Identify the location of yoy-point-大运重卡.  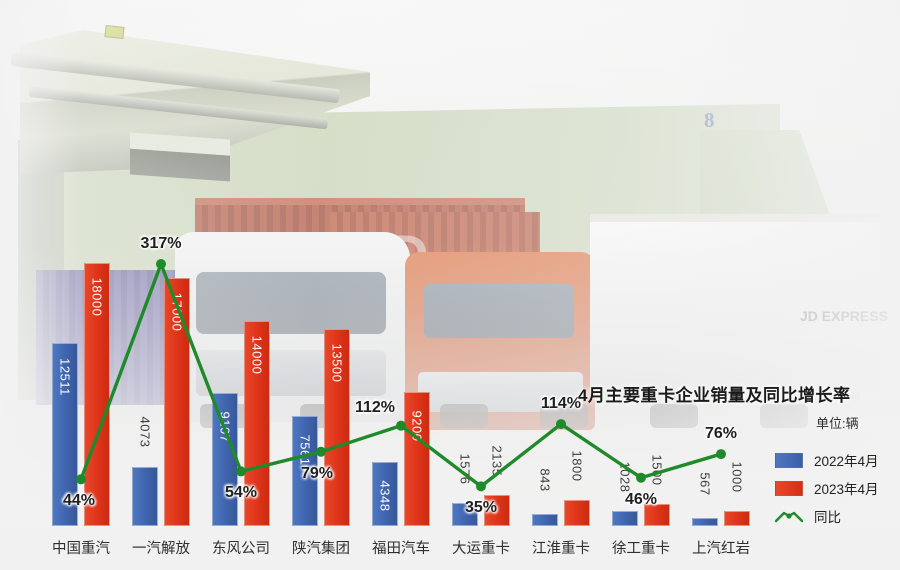
(481, 486).